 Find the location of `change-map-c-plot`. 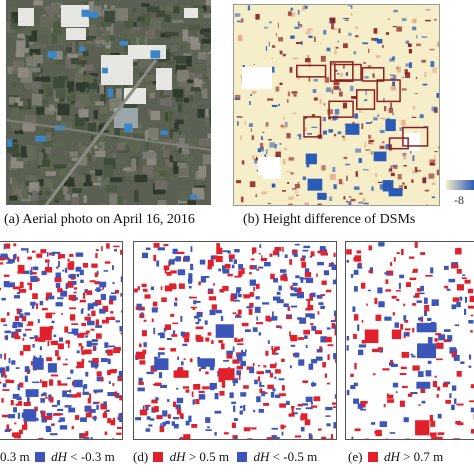

change-map-c-plot is located at coordinates (61, 341).